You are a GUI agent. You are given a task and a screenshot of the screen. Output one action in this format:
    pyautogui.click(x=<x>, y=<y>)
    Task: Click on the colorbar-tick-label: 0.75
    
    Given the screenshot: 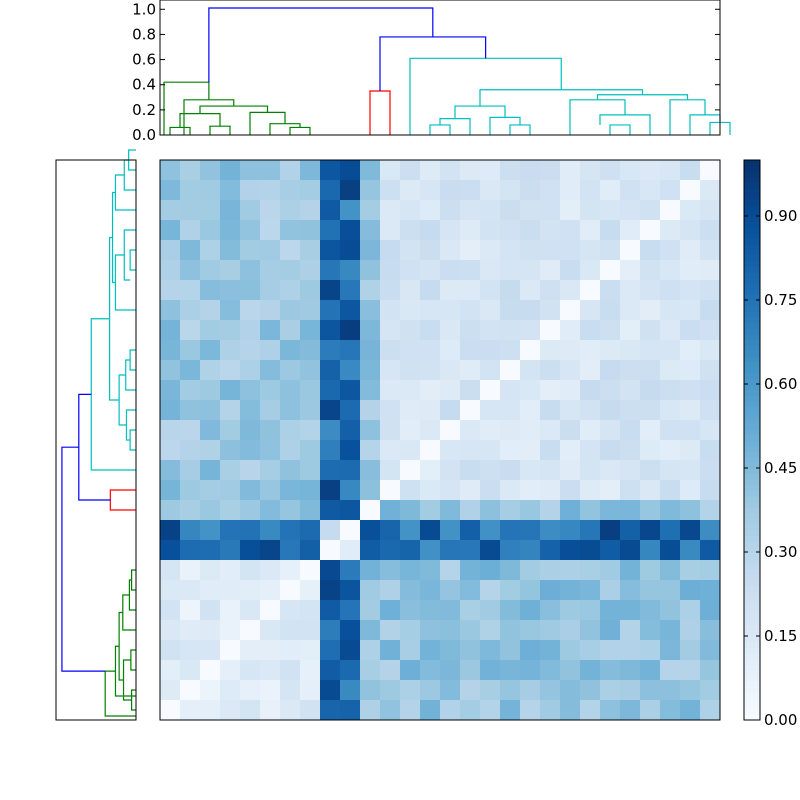 What is the action you would take?
    pyautogui.click(x=780, y=300)
    